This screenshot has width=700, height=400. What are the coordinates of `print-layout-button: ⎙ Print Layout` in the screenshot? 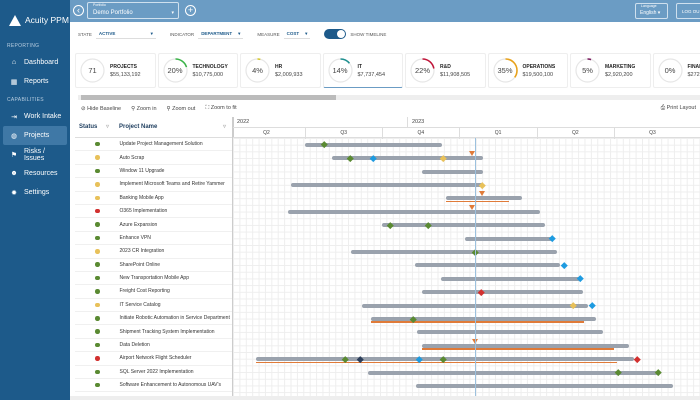 It's located at (678, 108).